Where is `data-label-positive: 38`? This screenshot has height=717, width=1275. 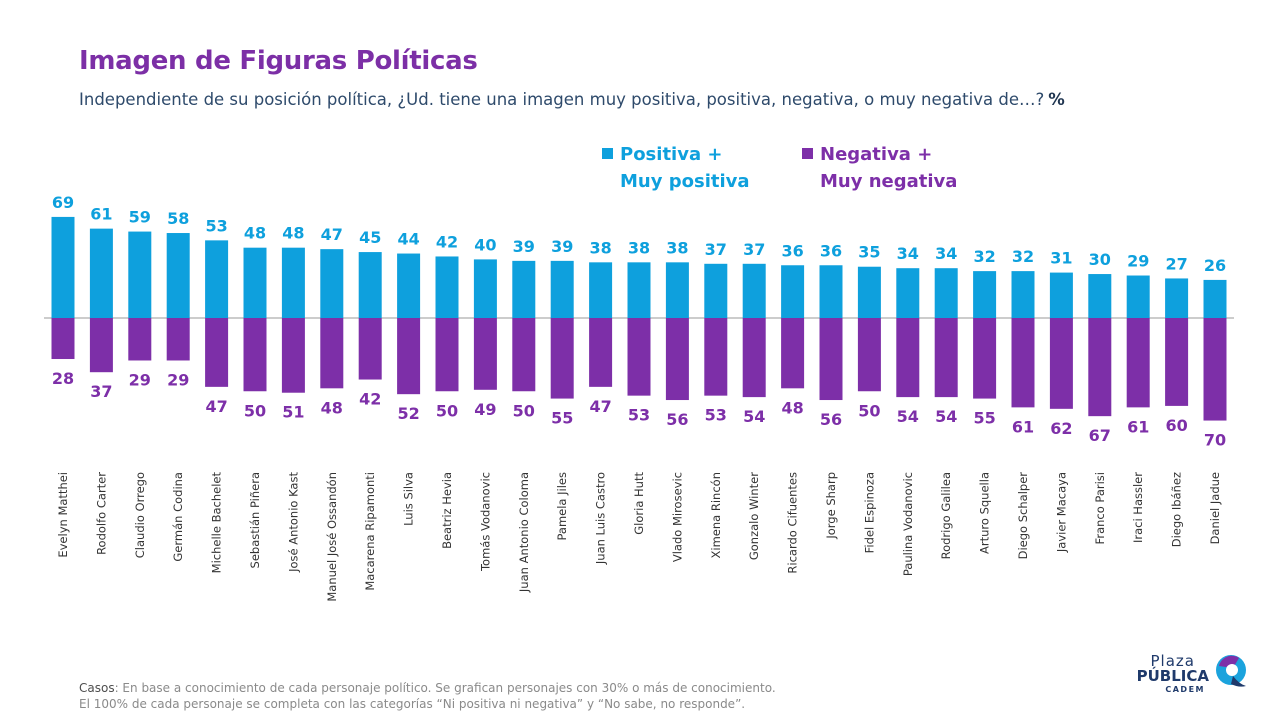
data-label-positive: 38 is located at coordinates (639, 247).